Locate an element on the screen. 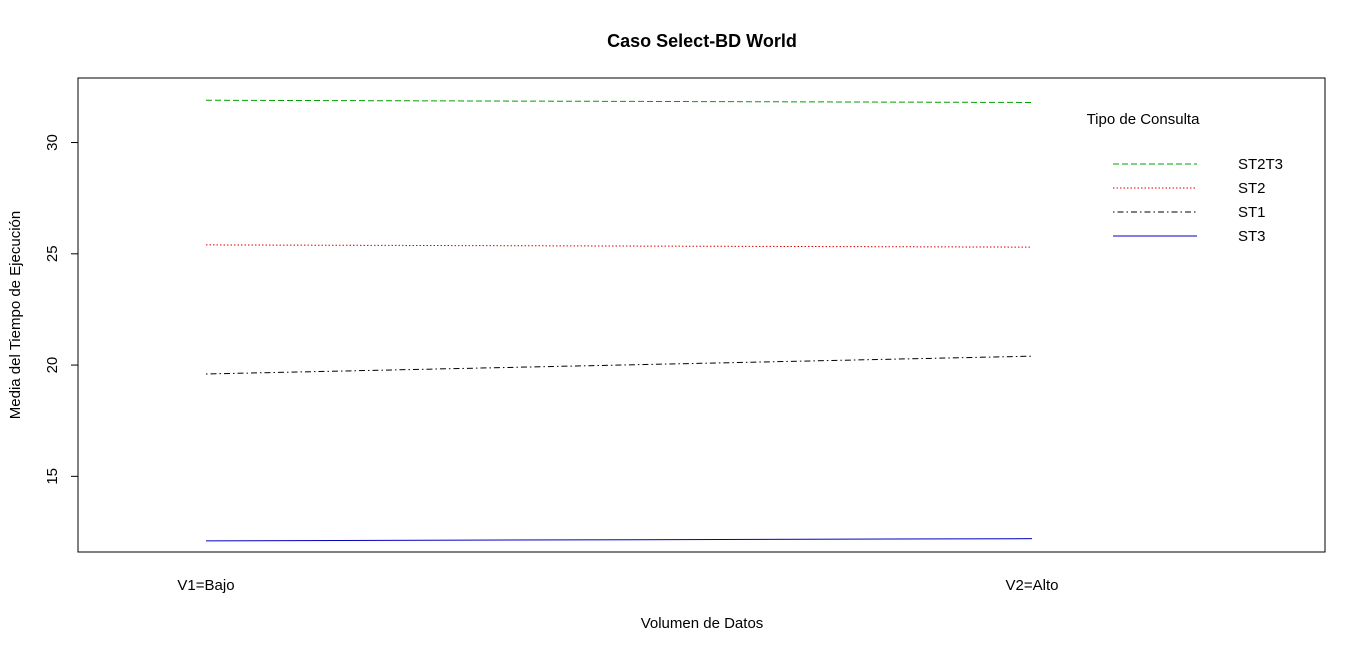 The width and height of the screenshot is (1366, 651). series-line-st2 is located at coordinates (619, 246).